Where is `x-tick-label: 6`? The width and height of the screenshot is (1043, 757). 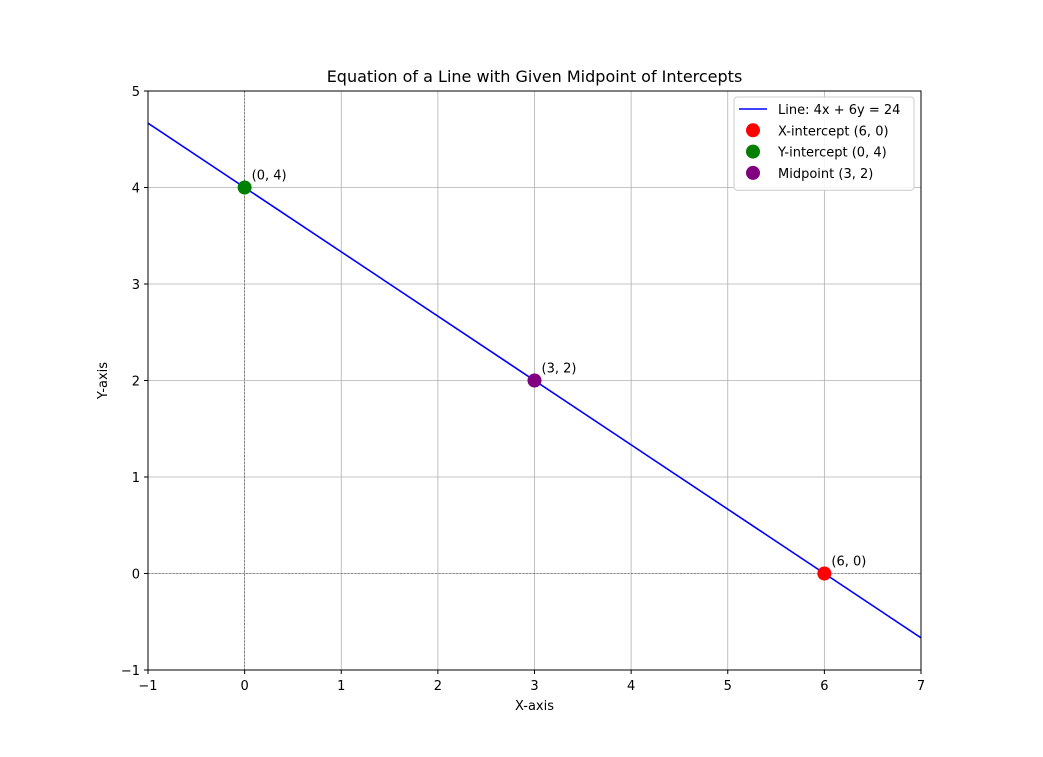 x-tick-label: 6 is located at coordinates (824, 686).